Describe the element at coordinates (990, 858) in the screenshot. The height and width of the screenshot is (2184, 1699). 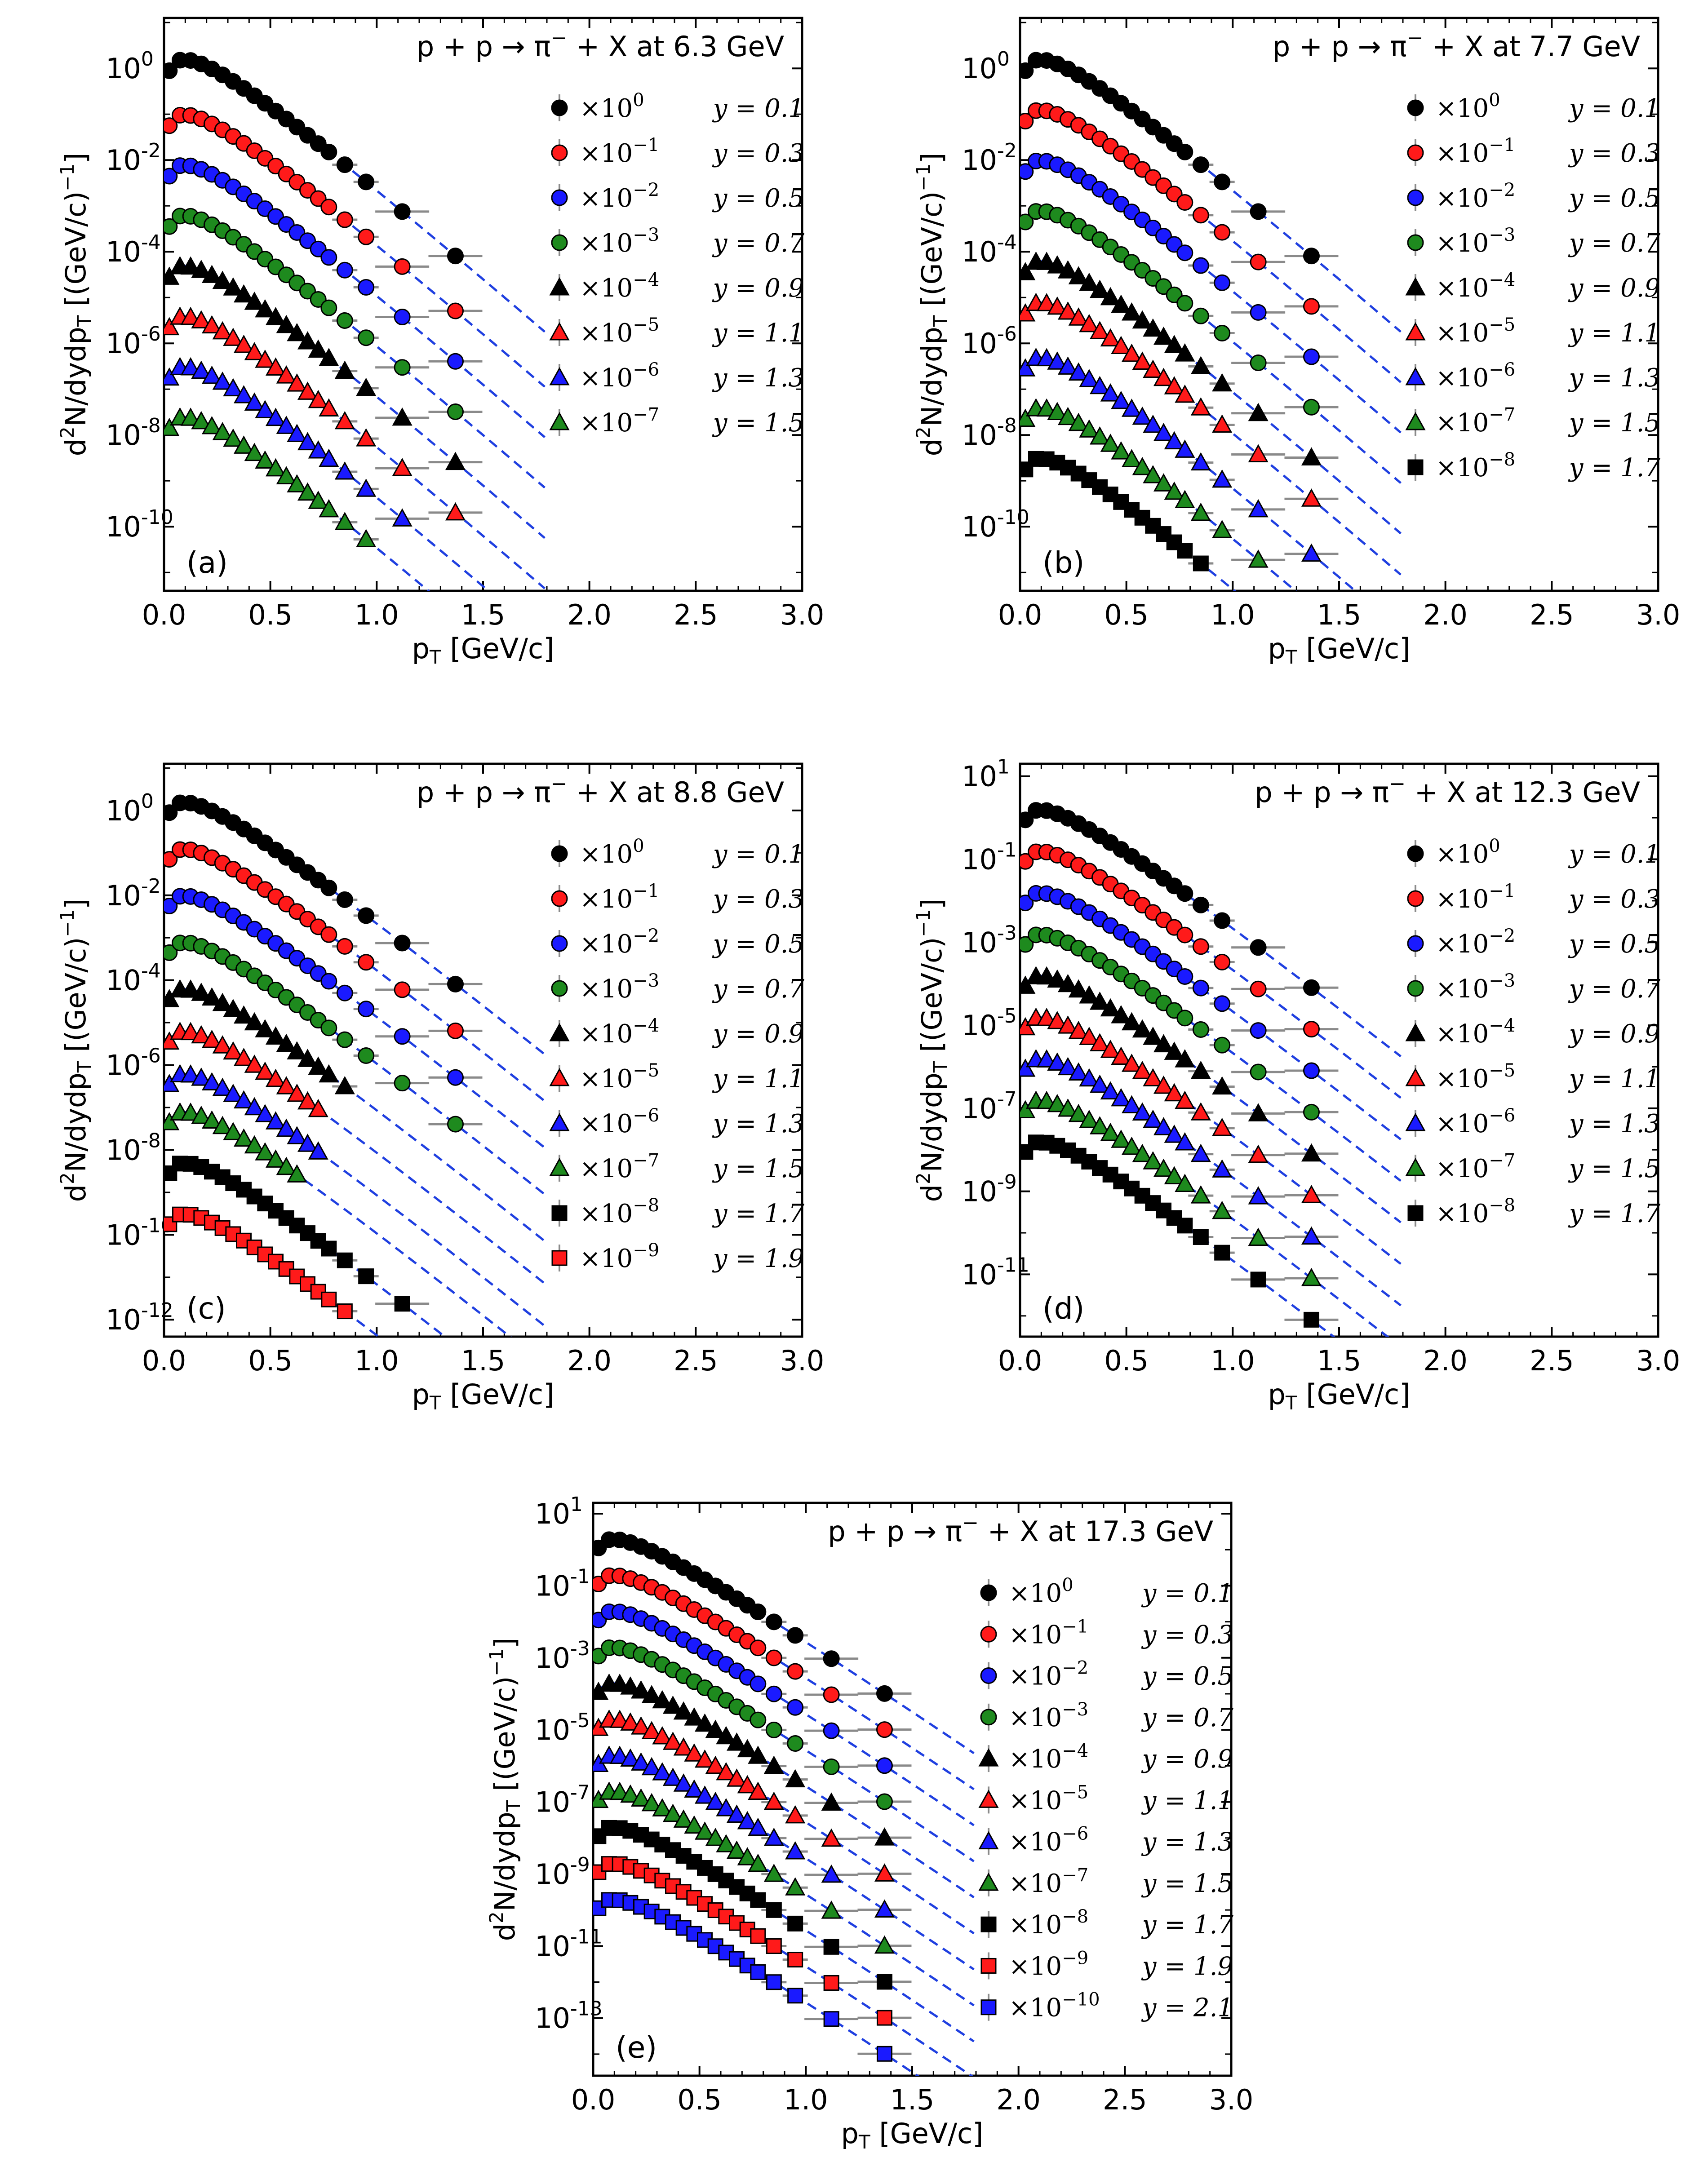
I see `y-tick-label: 10⁻¹` at that location.